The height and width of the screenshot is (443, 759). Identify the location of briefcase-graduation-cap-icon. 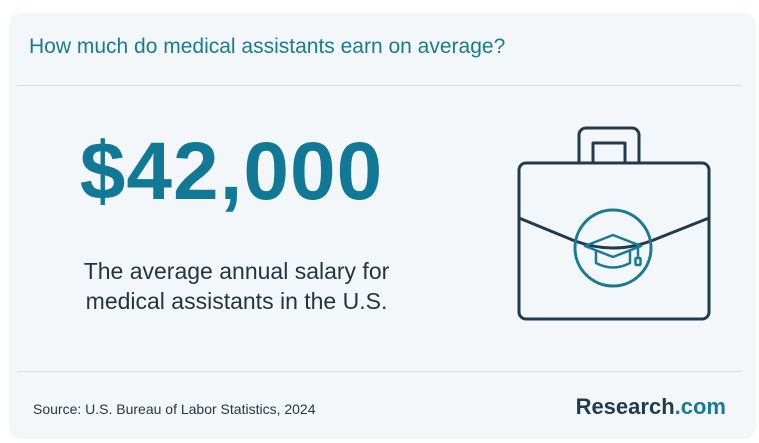
(613, 223).